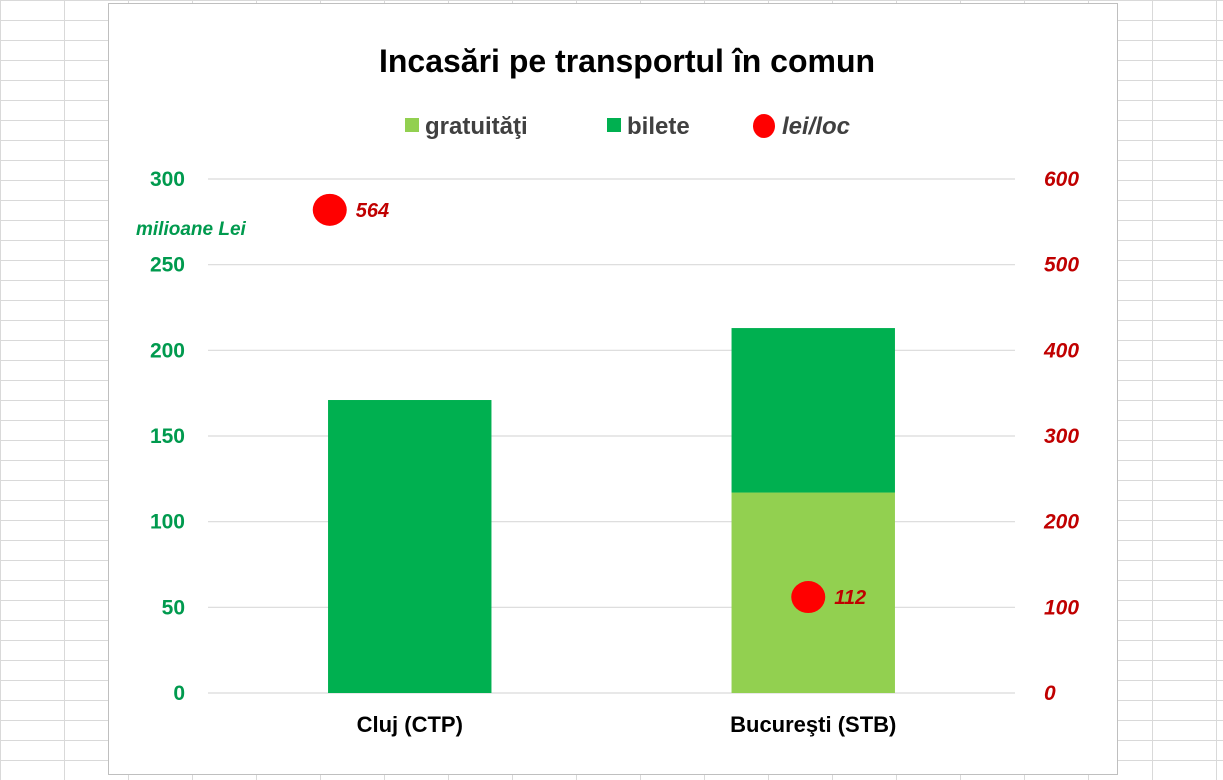 The height and width of the screenshot is (780, 1223). Describe the element at coordinates (412, 125) in the screenshot. I see `legend-swatch-gratuitati` at that location.